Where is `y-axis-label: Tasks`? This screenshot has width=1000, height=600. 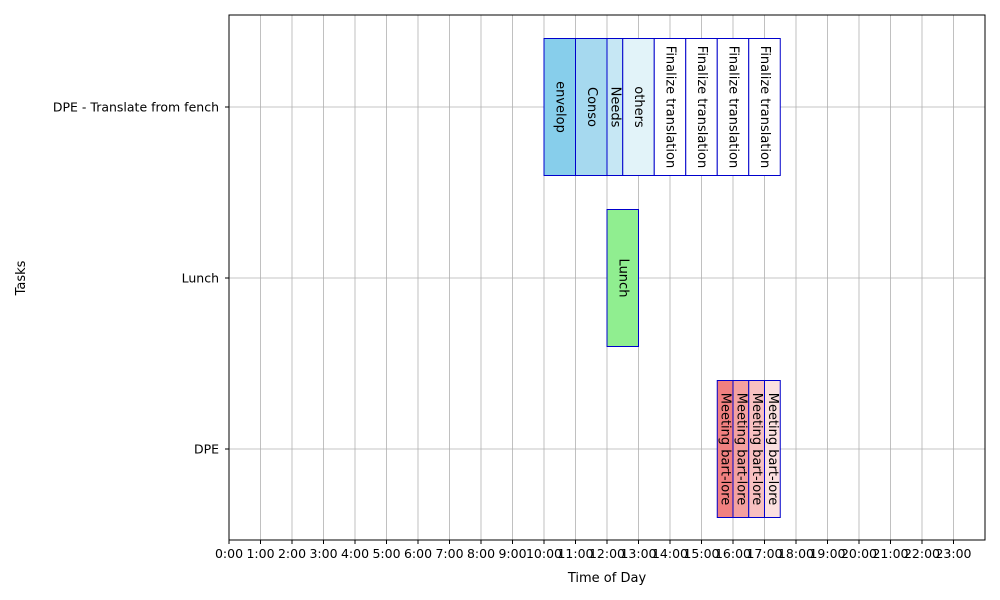 y-axis-label: Tasks is located at coordinates (21, 278).